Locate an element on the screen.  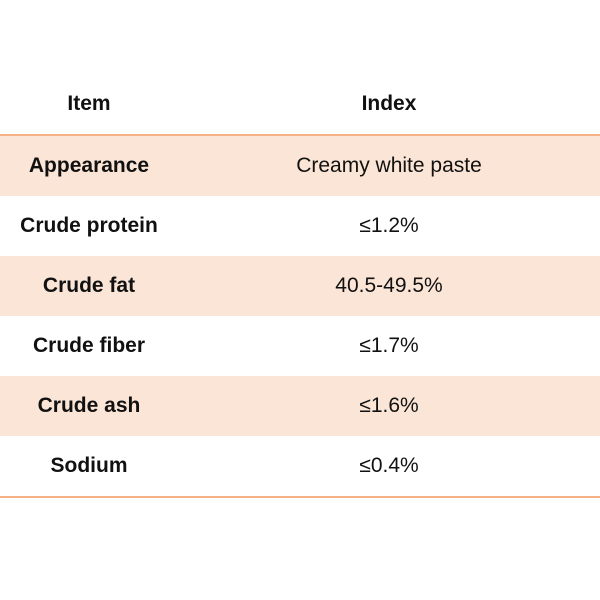
table-row: Crude ash ≤1.6% is located at coordinates (300, 406).